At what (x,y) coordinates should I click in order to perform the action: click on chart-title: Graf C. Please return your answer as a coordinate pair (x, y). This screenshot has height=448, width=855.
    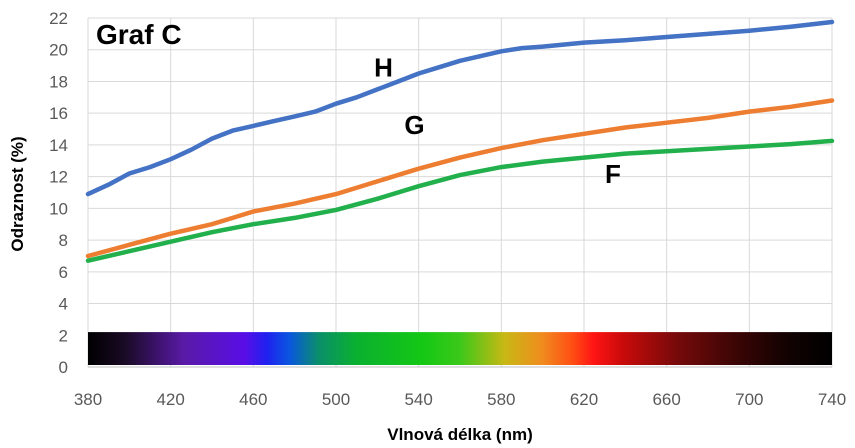
    Looking at the image, I should click on (139, 34).